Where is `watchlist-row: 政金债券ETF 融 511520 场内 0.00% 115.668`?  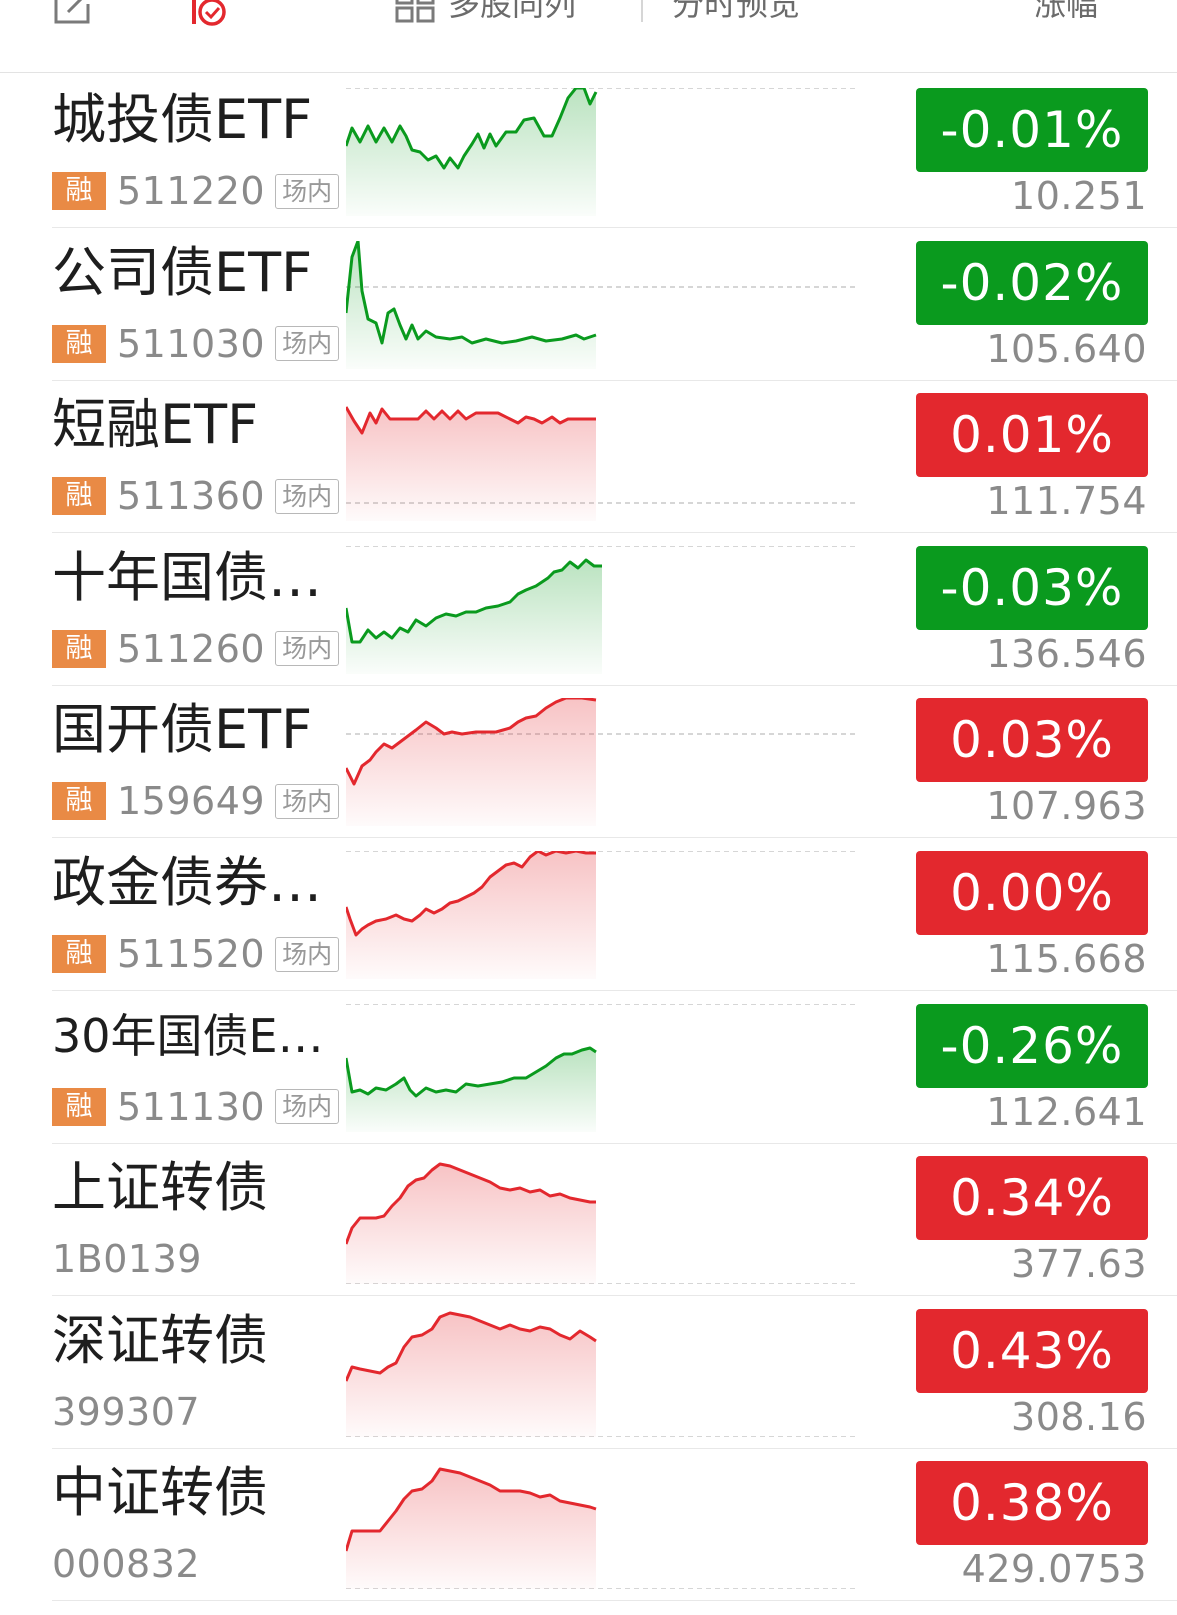 watchlist-row: 政金债券ETF 融 511520 场内 0.00% 115.668 is located at coordinates (614, 913).